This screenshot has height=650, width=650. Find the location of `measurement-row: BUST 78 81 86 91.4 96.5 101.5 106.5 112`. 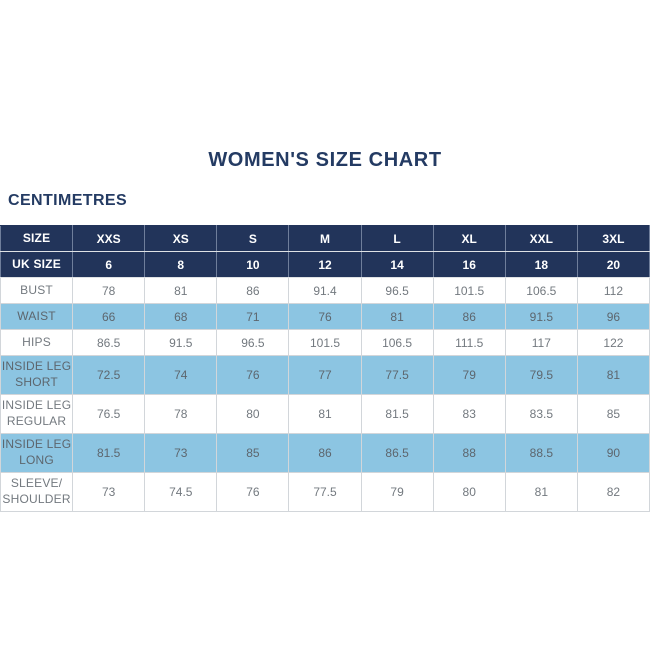

measurement-row: BUST 78 81 86 91.4 96.5 101.5 106.5 112 is located at coordinates (325, 290).